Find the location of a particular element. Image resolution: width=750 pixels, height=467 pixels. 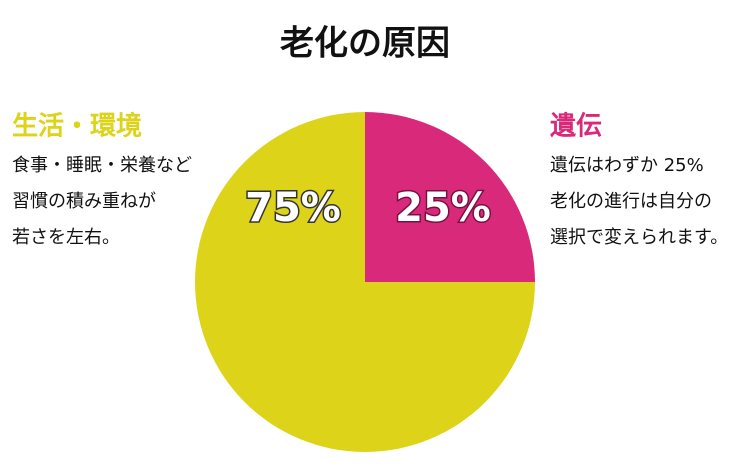

description: 老化の進行は自分の is located at coordinates (631, 201).